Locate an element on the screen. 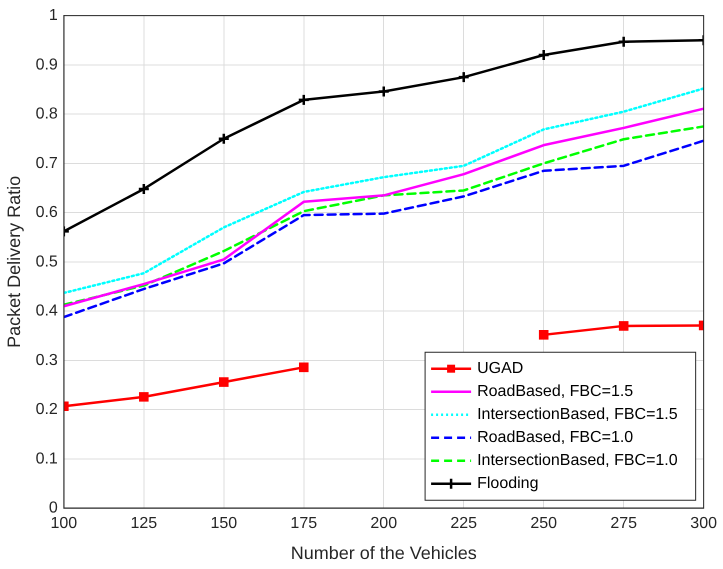 This screenshot has width=723, height=569. x-axis-title: Number of the Vehicles is located at coordinates (383, 553).